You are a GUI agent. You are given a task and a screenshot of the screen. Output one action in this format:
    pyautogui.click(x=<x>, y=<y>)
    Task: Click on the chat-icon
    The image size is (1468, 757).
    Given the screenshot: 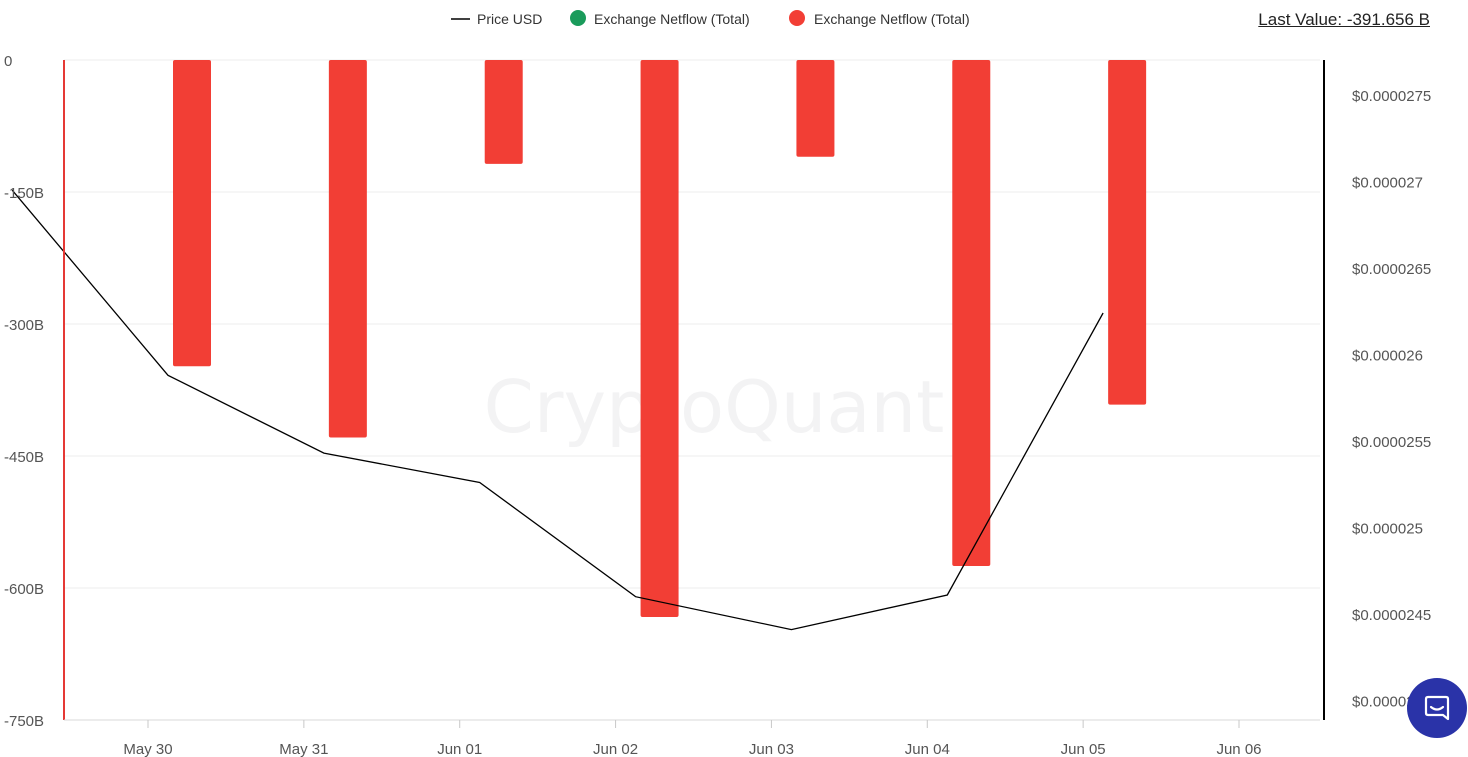 What is the action you would take?
    pyautogui.click(x=1437, y=708)
    